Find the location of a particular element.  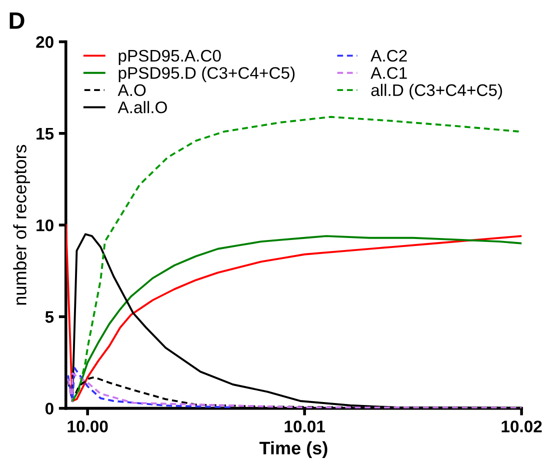

legend-label: pPSD95.D (C3+C4+C5) is located at coordinates (206, 74).